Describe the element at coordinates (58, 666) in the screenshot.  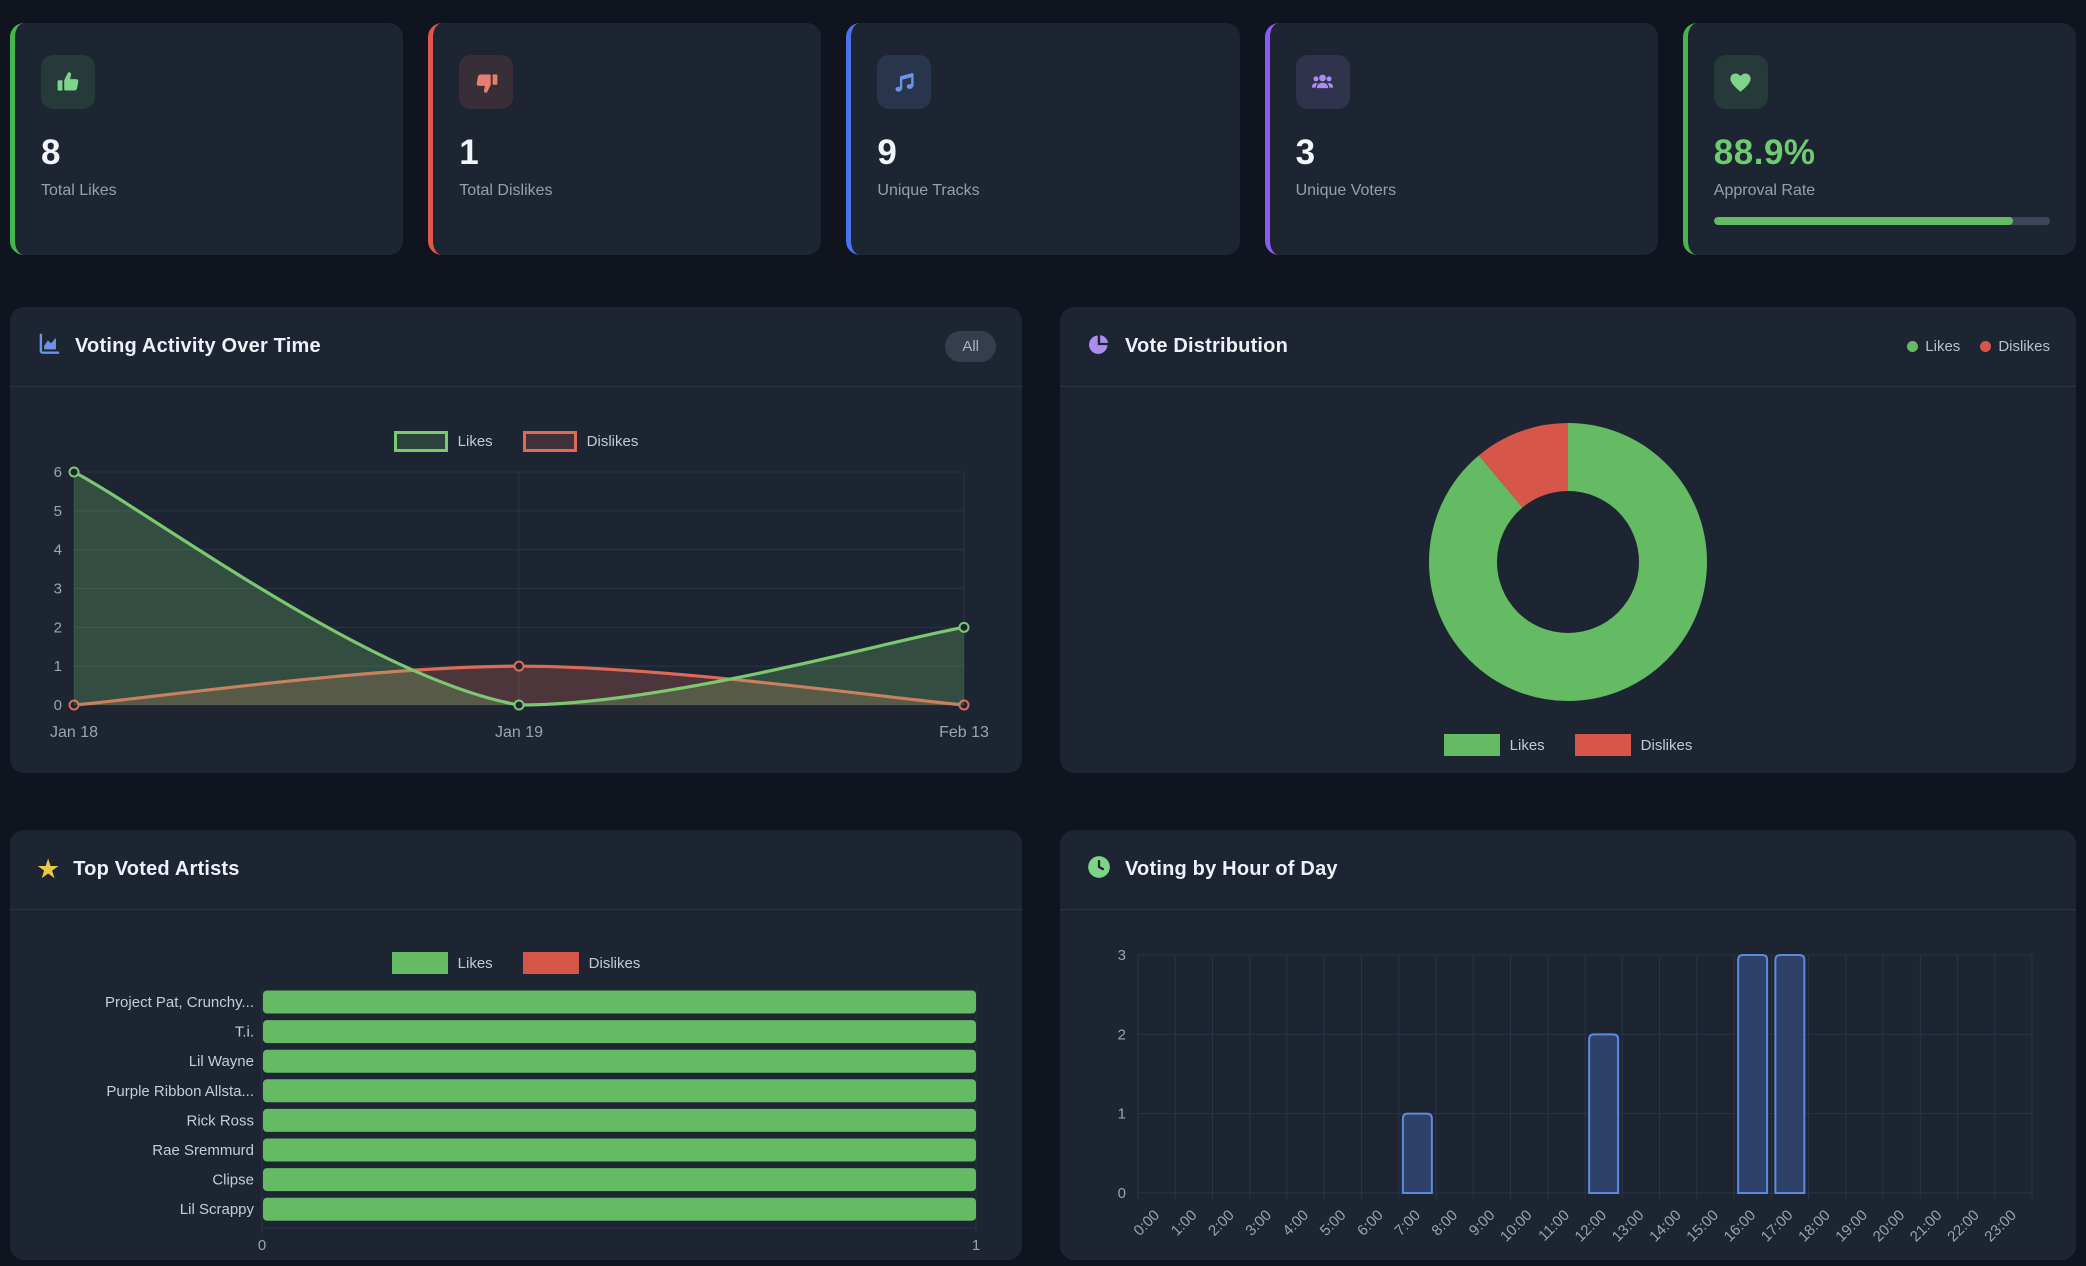
I see `y-axis-tick-label: 1` at that location.